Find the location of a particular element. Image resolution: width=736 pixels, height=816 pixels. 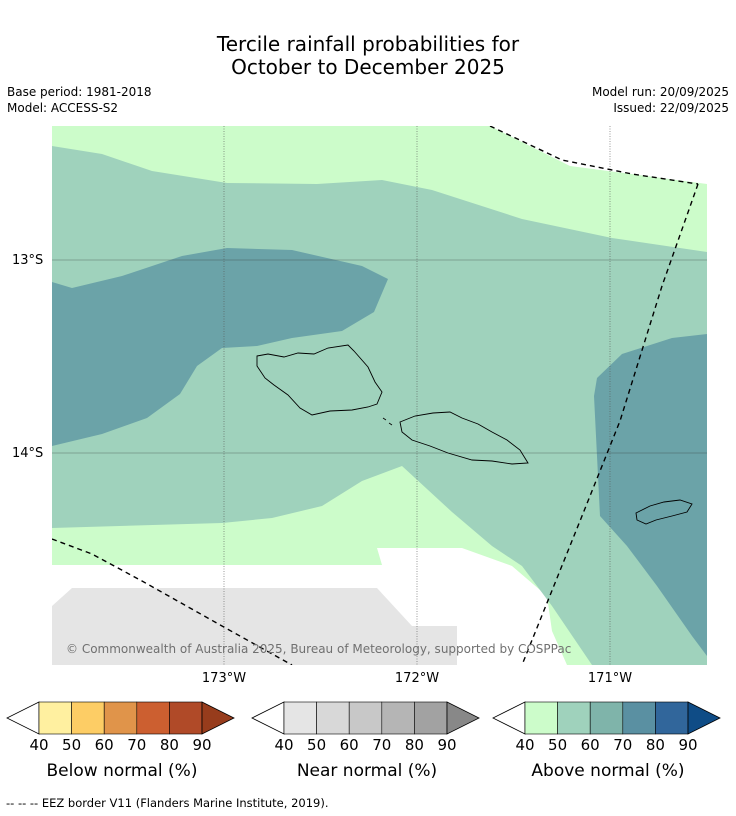

above-normal-60-region-east is located at coordinates (650, 495).